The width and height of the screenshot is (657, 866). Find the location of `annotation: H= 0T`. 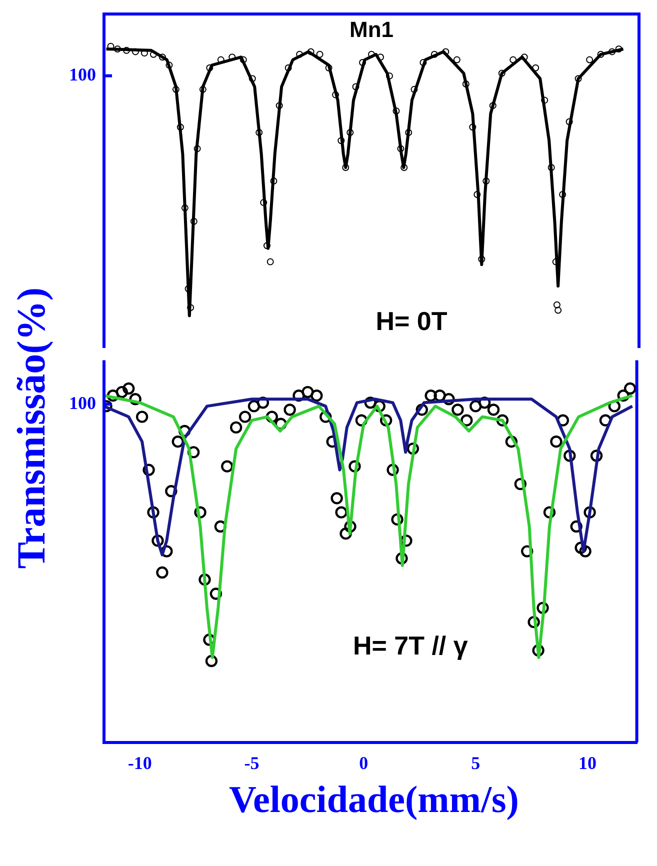

annotation: H= 0T is located at coordinates (412, 321).